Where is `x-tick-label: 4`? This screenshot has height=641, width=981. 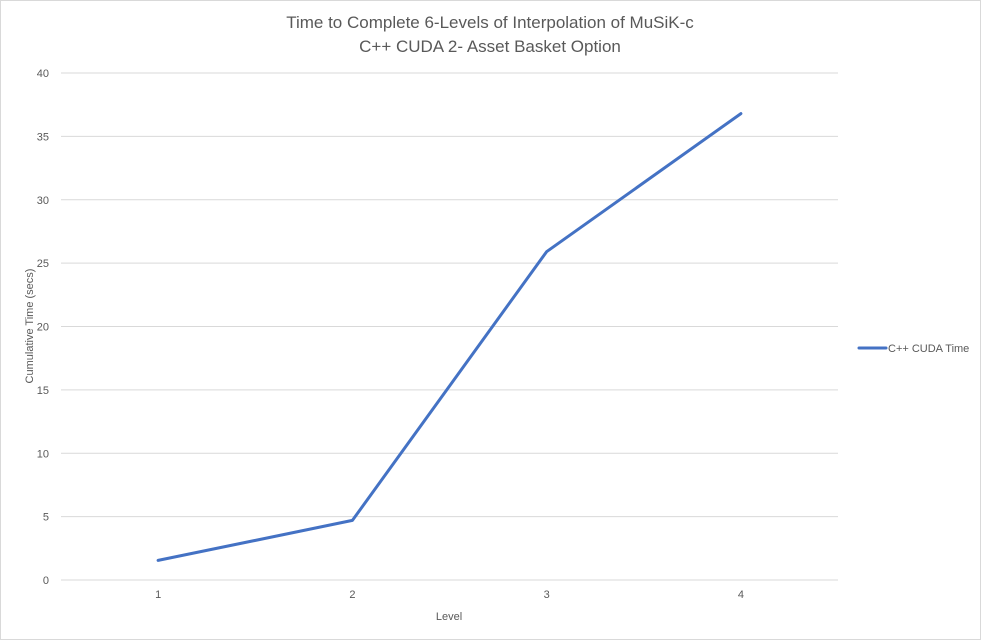
x-tick-label: 4 is located at coordinates (741, 595).